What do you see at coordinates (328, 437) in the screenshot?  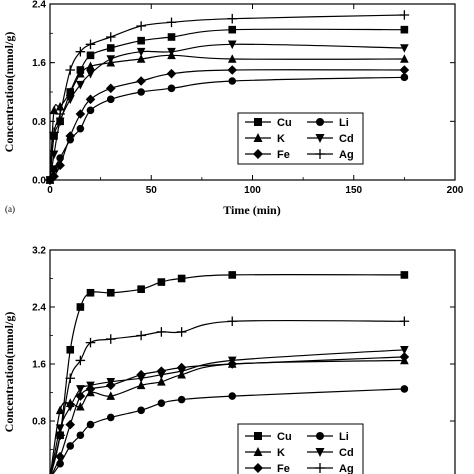 I see `legend-item-li: Li` at bounding box center [328, 437].